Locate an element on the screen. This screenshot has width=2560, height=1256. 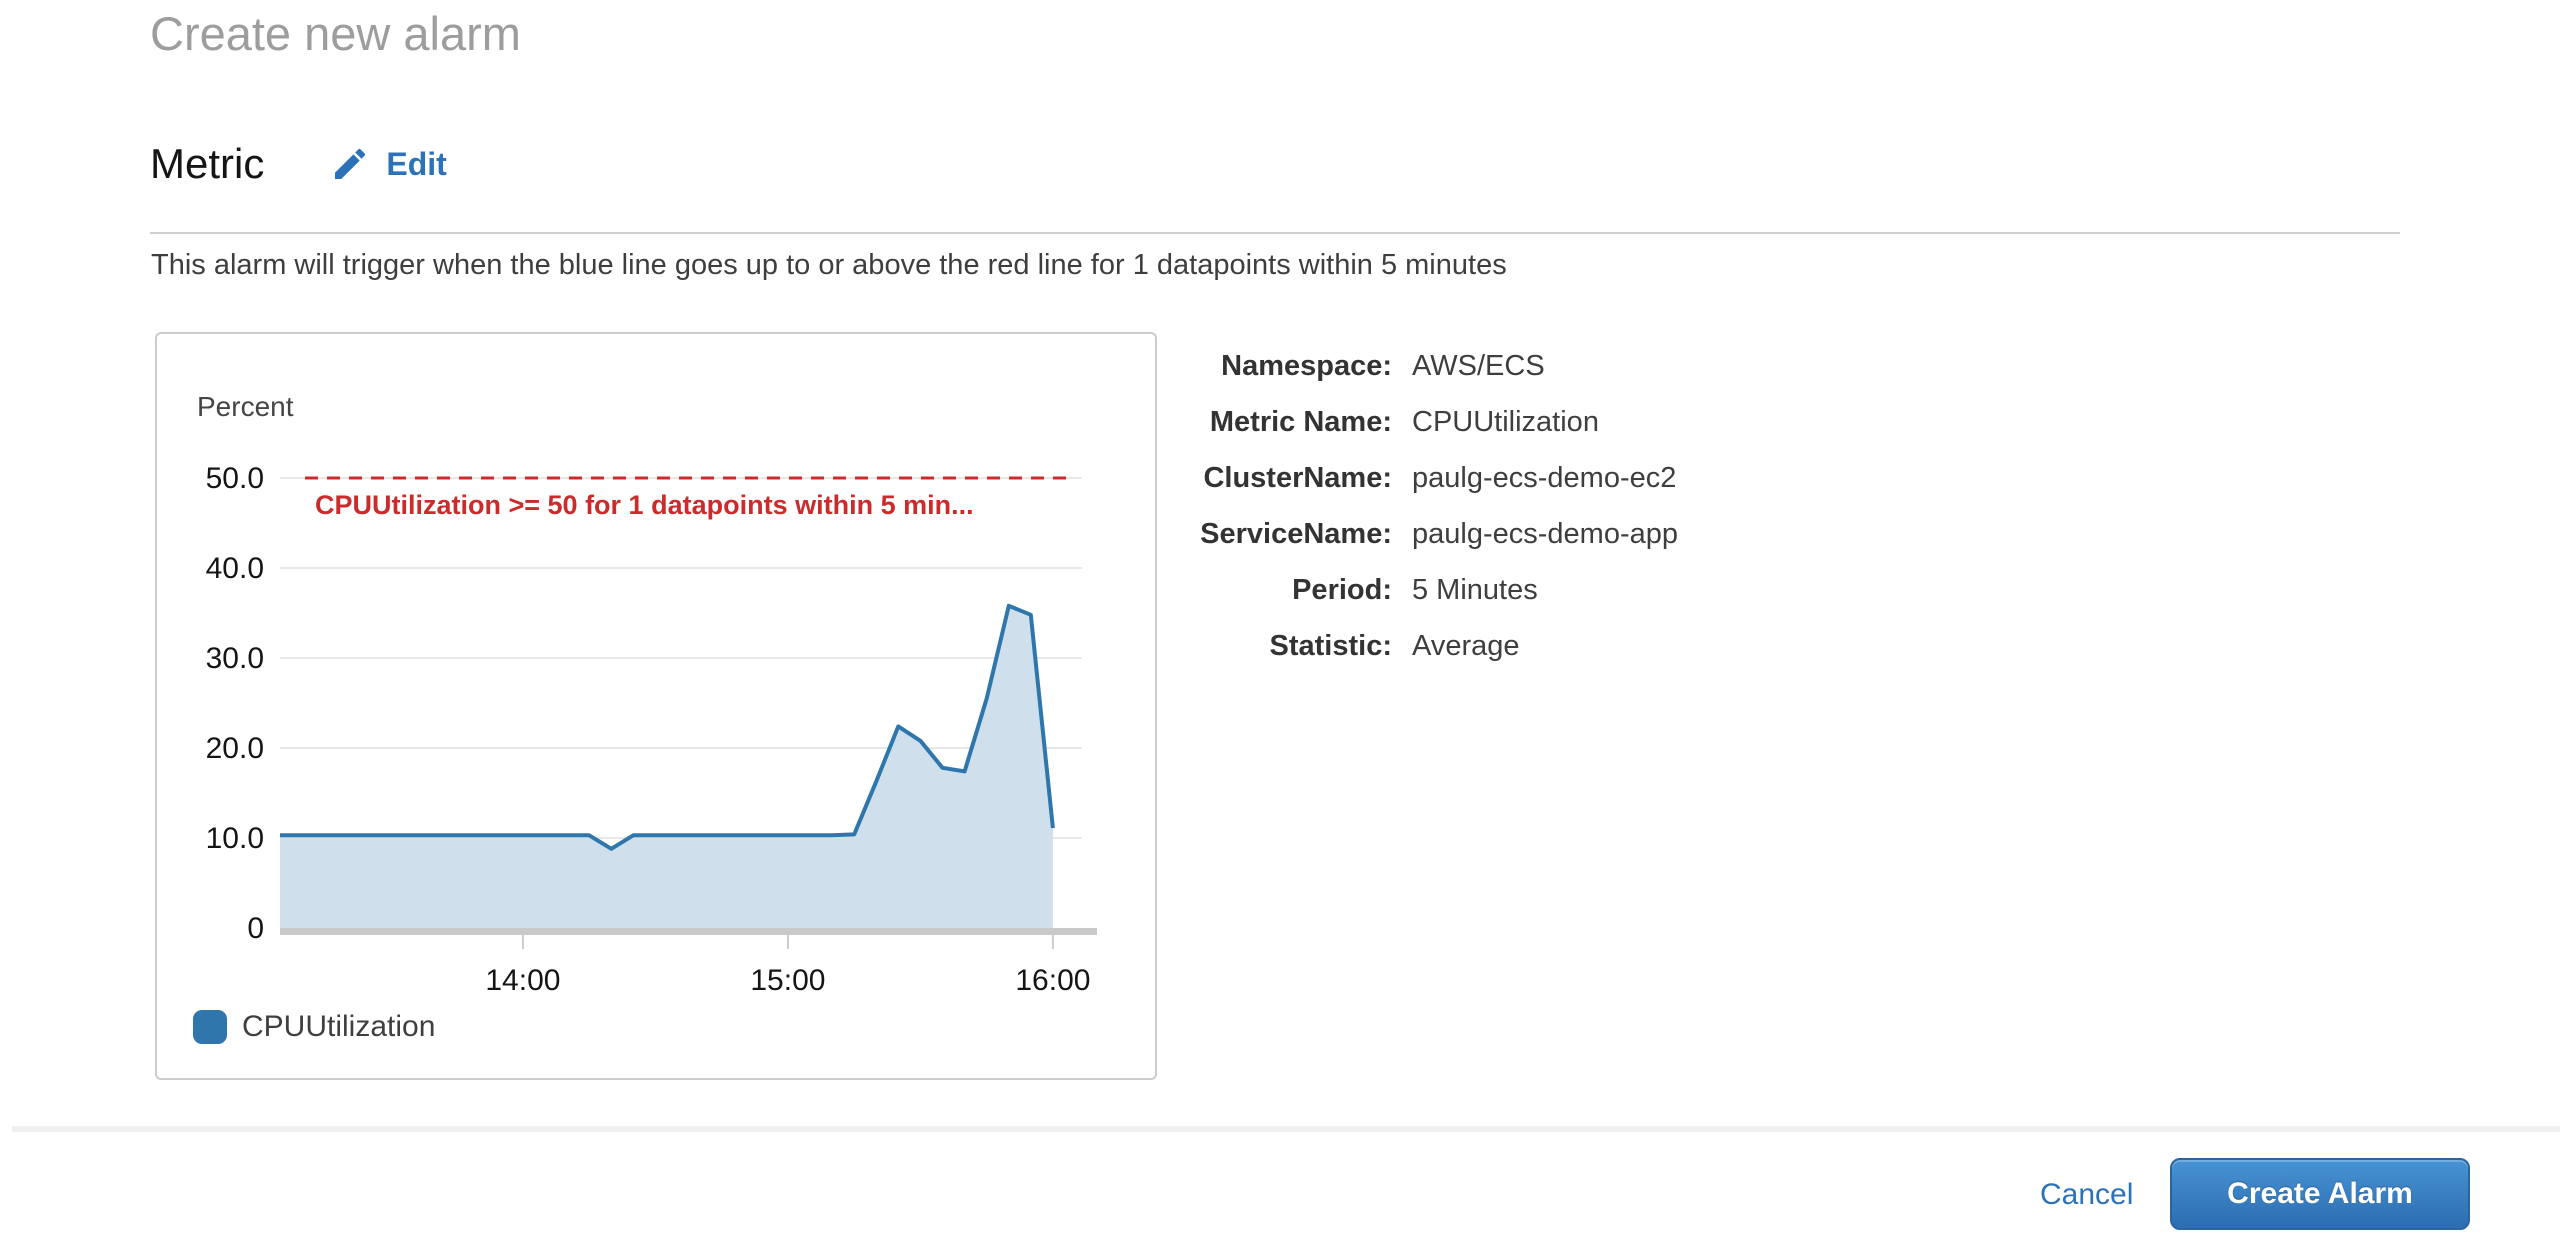
cancel-button: Cancel is located at coordinates (2087, 1194).